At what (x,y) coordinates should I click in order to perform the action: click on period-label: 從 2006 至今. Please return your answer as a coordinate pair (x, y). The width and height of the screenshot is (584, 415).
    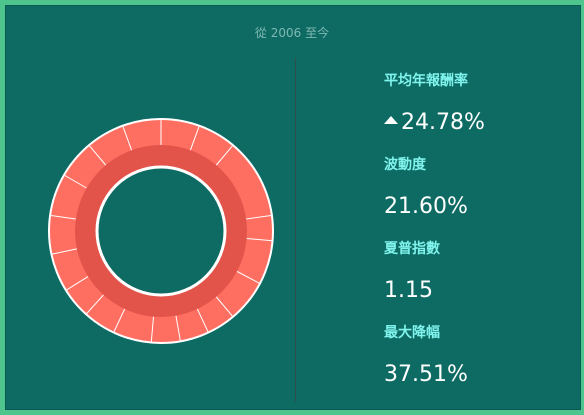
    Looking at the image, I should click on (292, 33).